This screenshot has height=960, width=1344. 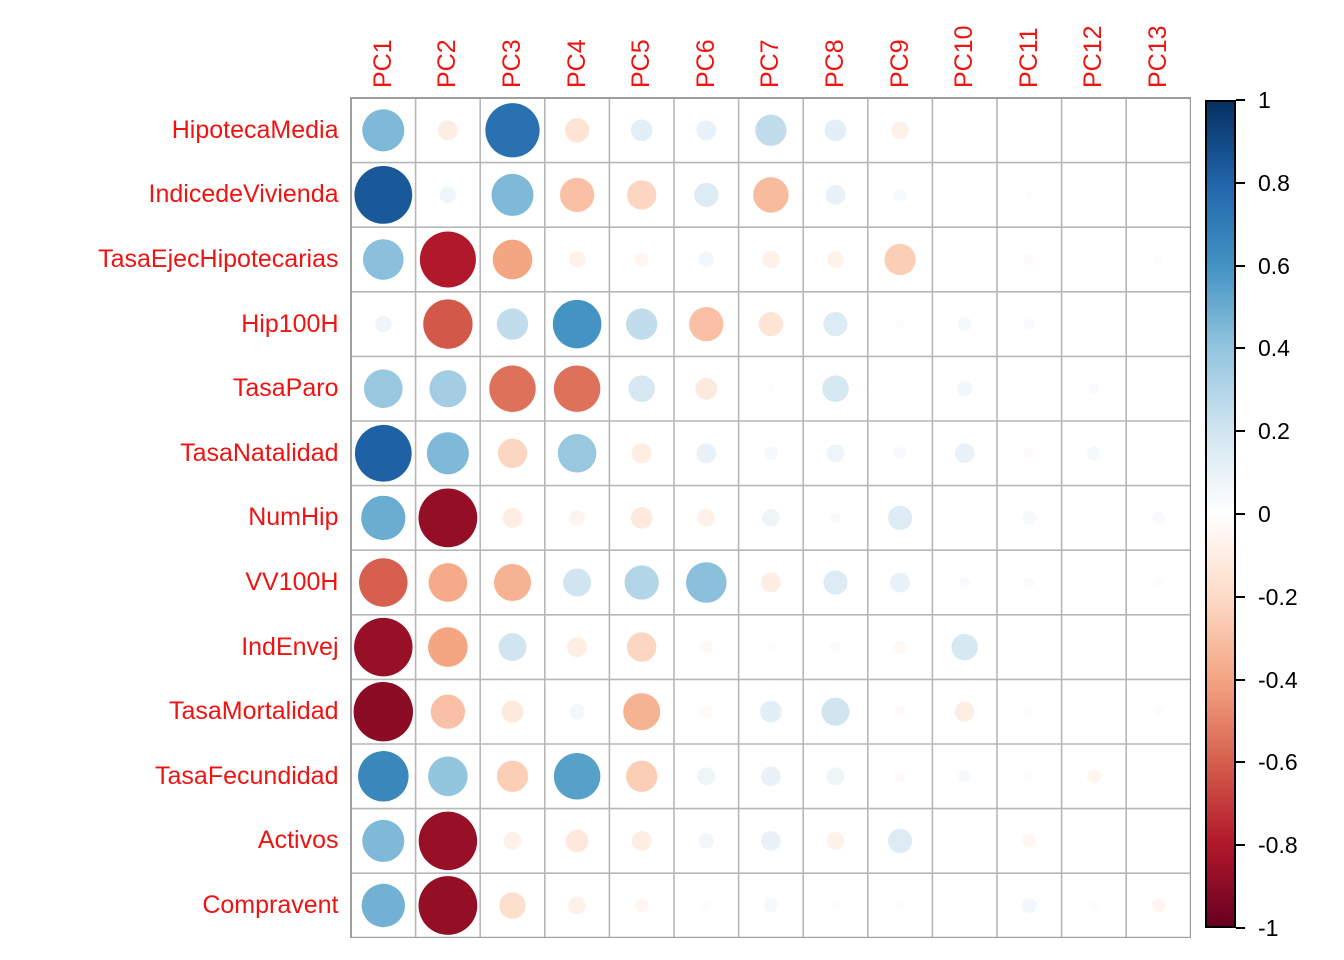 I want to click on corr-circle-TasaEjecHipotecarias-PC13, so click(x=1158, y=259).